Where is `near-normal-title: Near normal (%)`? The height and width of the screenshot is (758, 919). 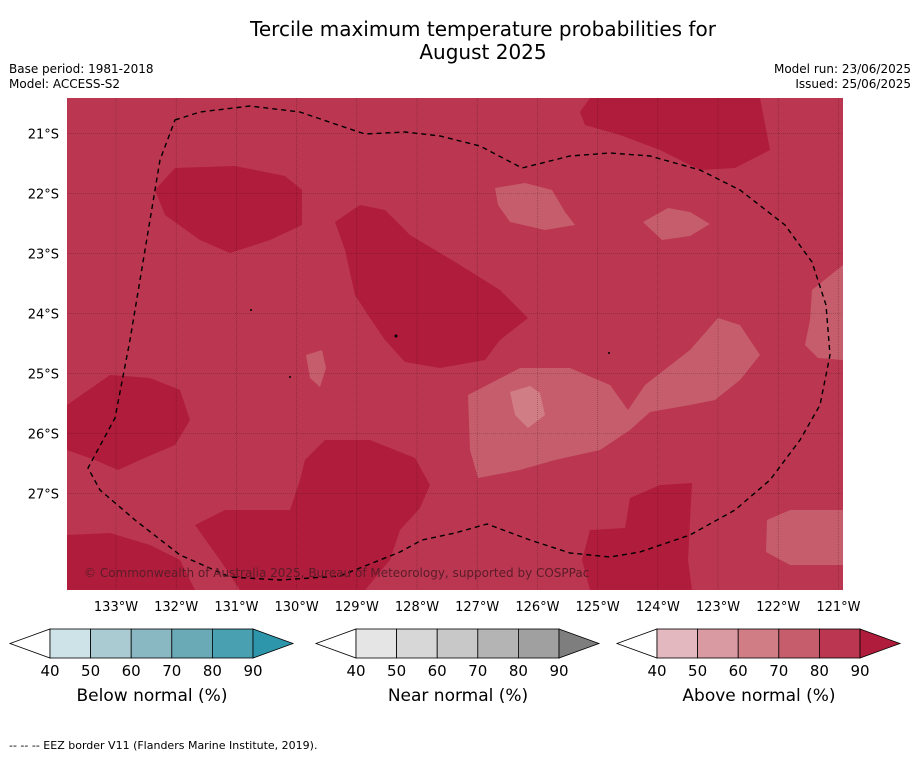 near-normal-title: Near normal (%) is located at coordinates (458, 696).